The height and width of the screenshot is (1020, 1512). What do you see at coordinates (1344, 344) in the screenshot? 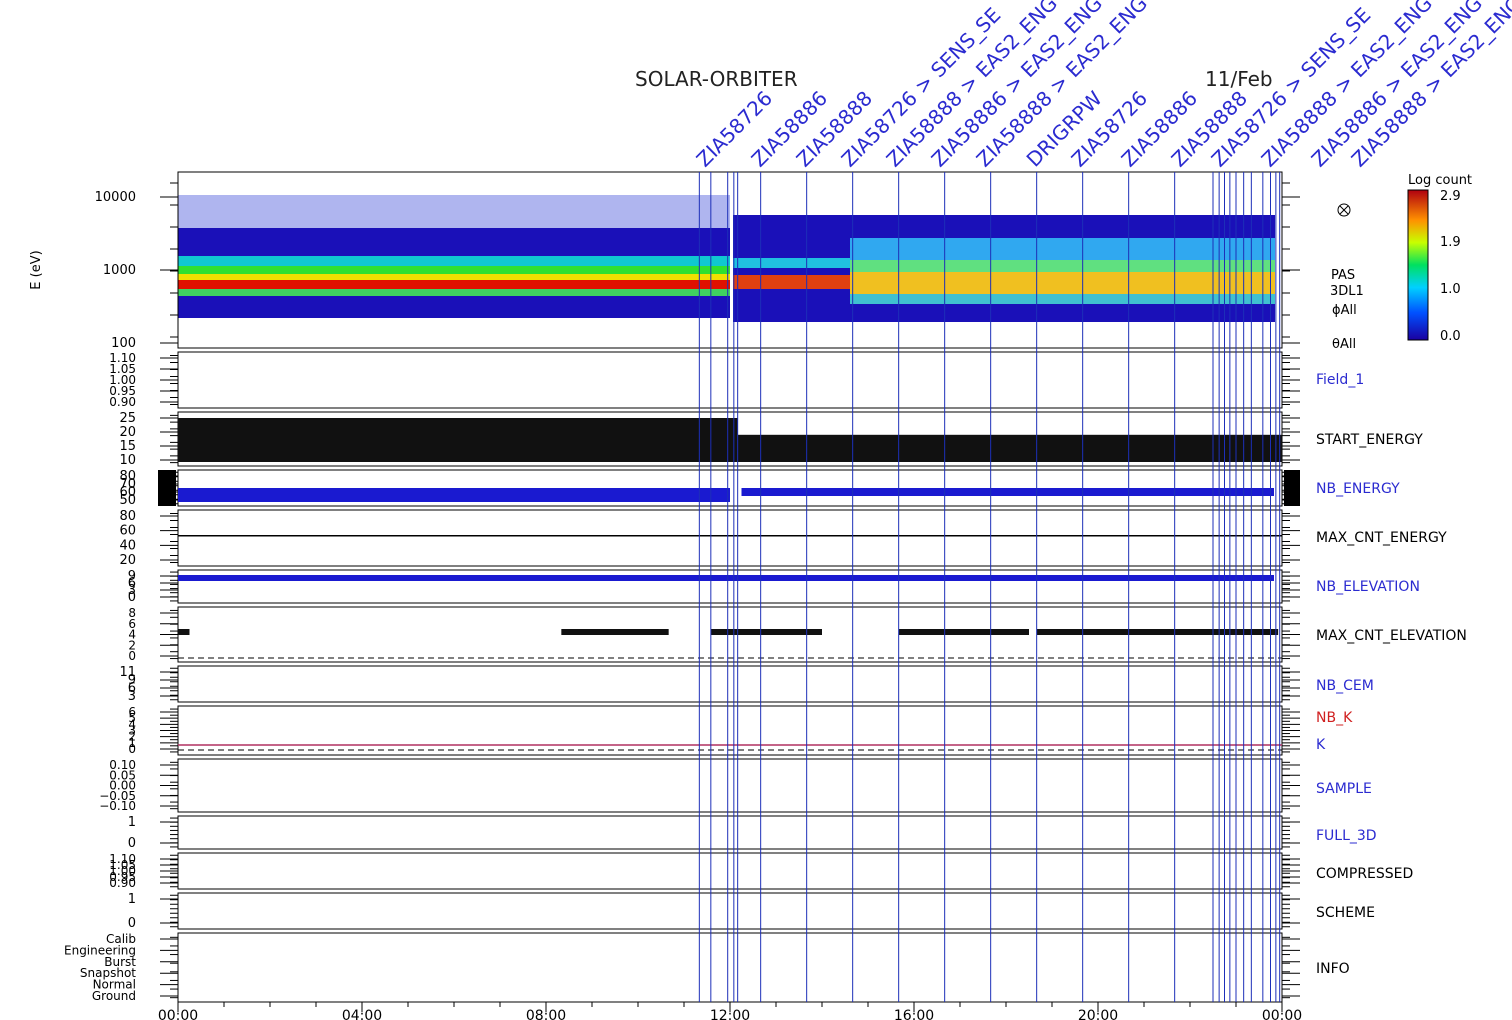
I see `theta-label: θAll` at bounding box center [1344, 344].